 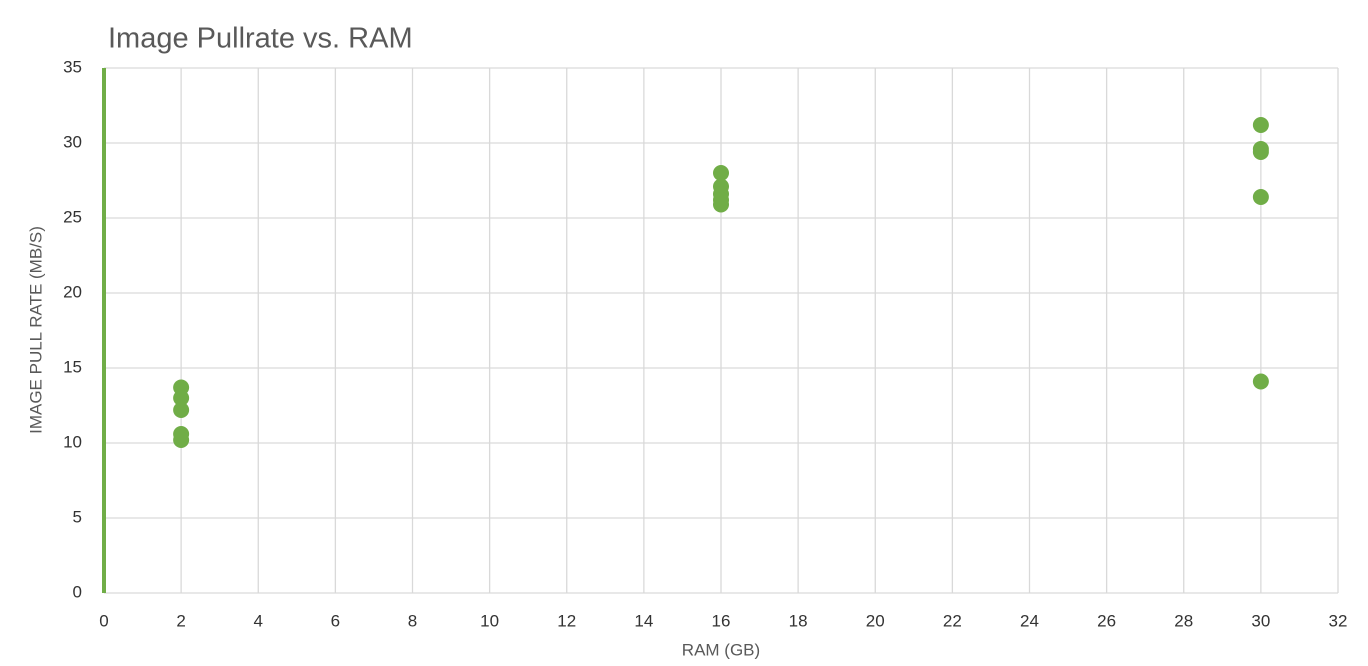 I want to click on x-axis-label: RAM (GB), so click(x=721, y=649).